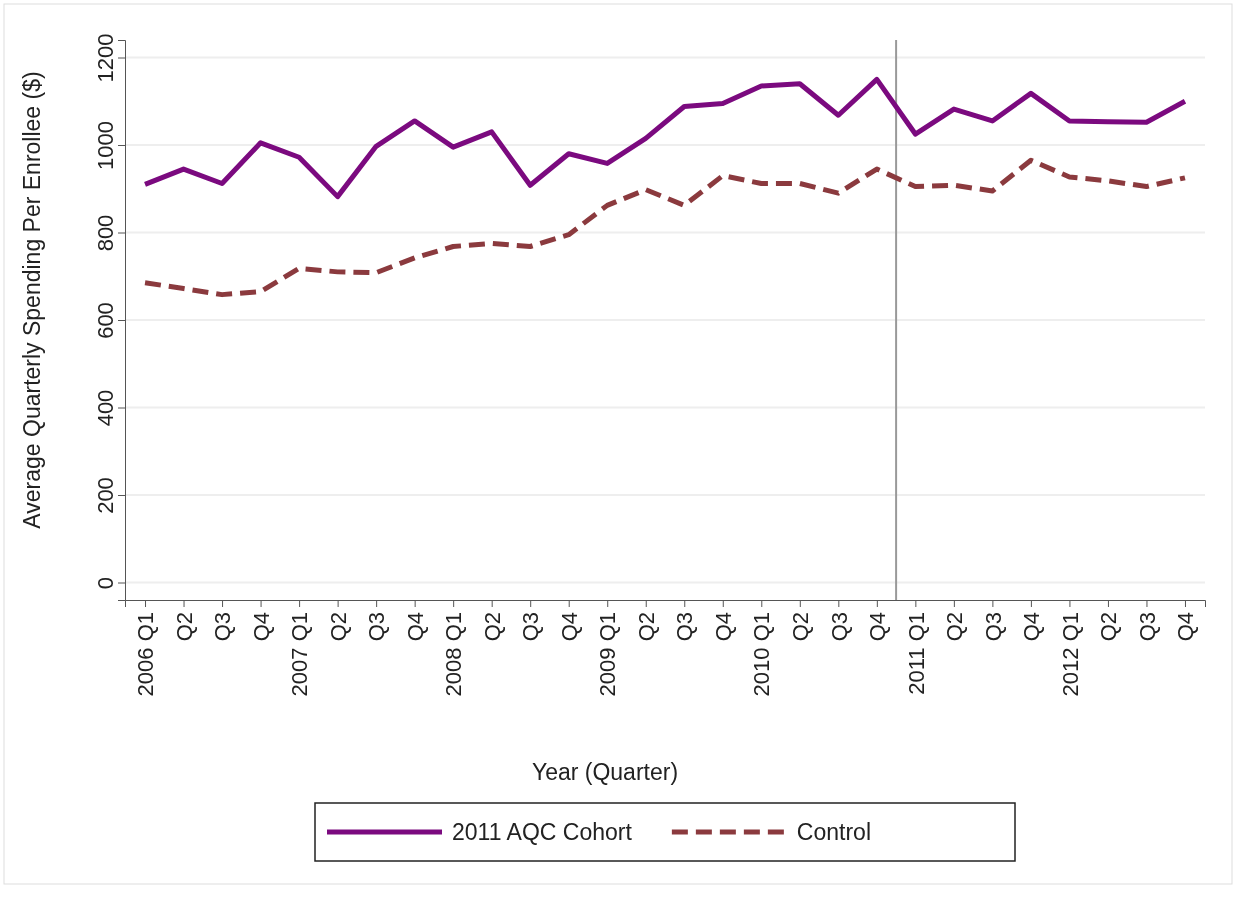  What do you see at coordinates (1070, 654) in the screenshot?
I see `x-tick-label: 2012 Q1` at bounding box center [1070, 654].